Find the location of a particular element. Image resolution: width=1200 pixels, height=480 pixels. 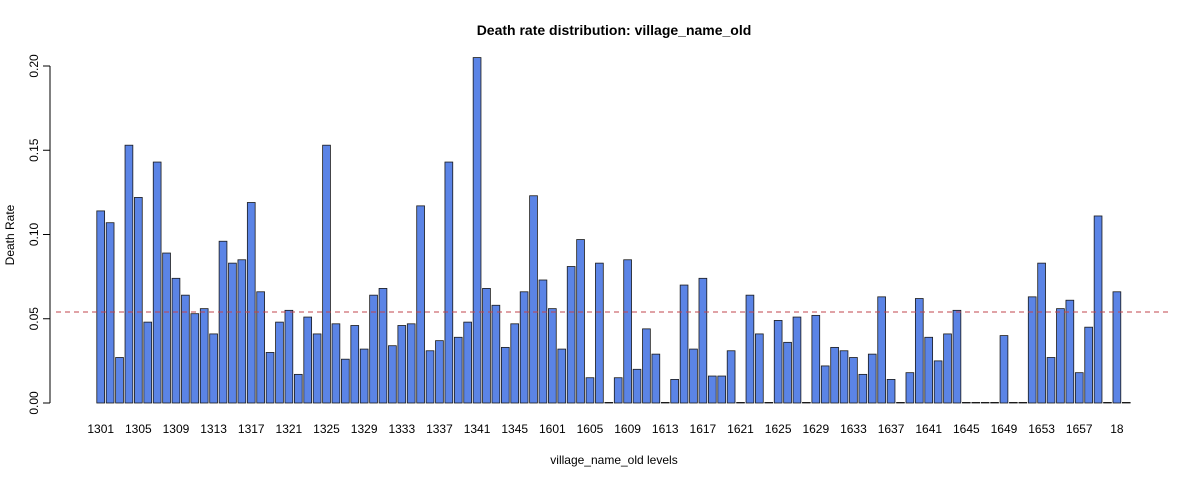

x-tick-label: 1305 is located at coordinates (138, 429).